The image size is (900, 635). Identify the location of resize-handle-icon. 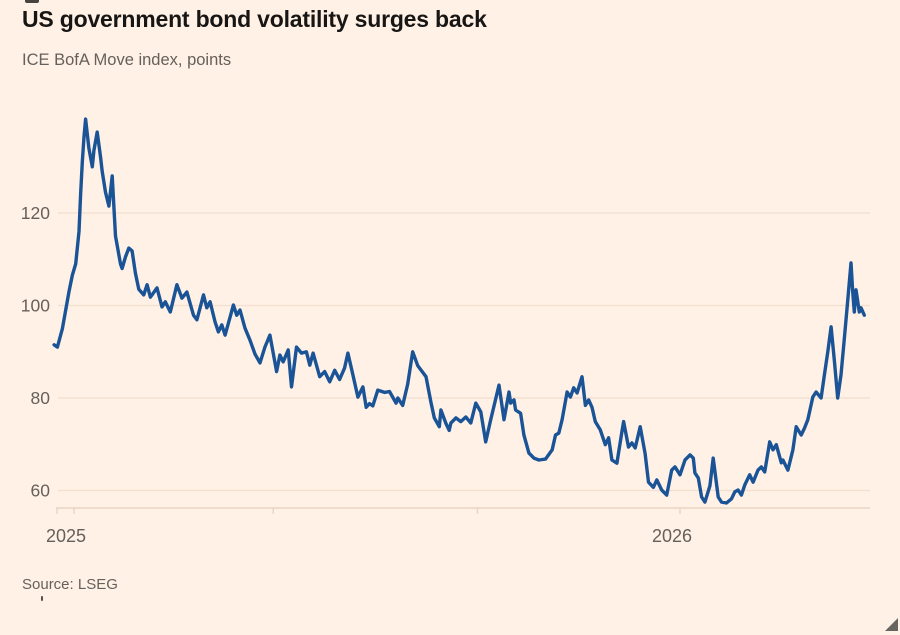
(891, 624).